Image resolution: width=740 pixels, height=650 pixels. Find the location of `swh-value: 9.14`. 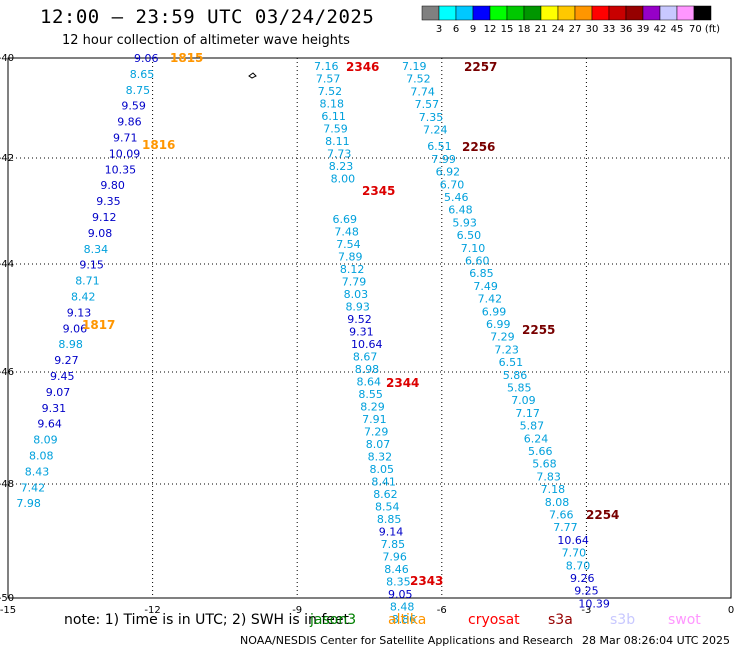

swh-value: 9.14 is located at coordinates (391, 532).